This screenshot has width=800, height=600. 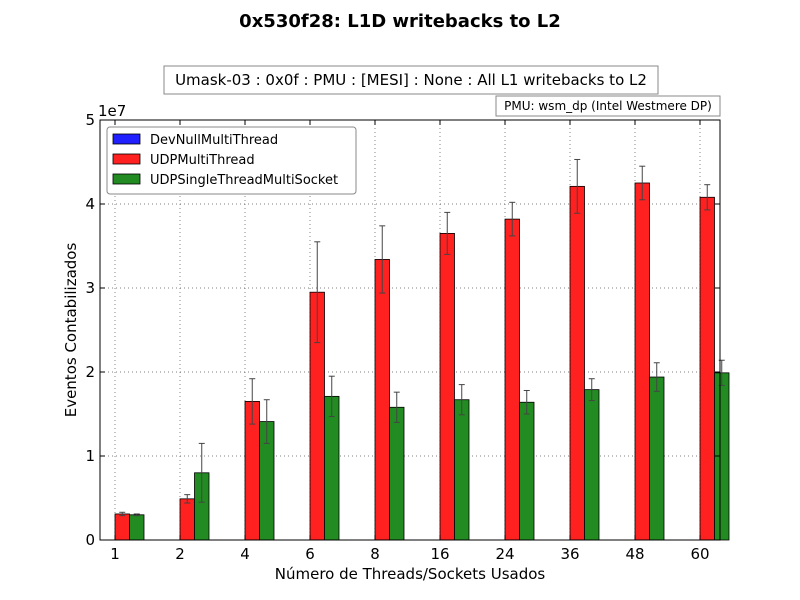 I want to click on x-tick-label: 60, so click(x=699, y=554).